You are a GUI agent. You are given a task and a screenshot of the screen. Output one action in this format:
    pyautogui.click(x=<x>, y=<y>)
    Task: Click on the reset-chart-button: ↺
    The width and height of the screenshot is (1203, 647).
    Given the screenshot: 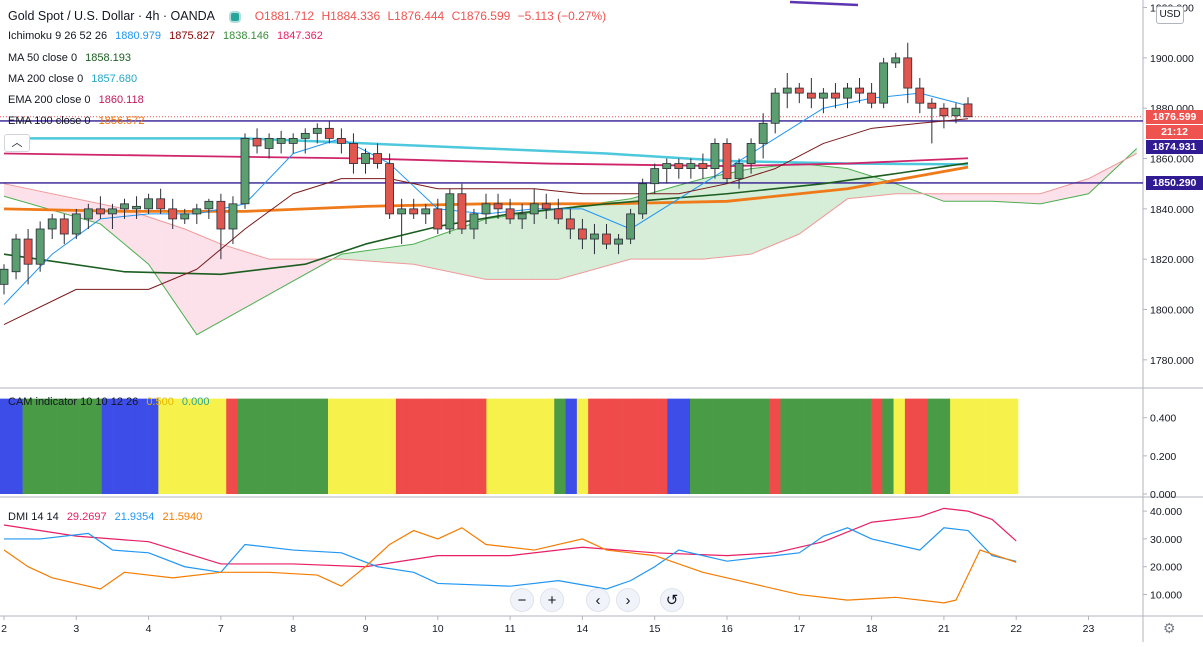 What is the action you would take?
    pyautogui.click(x=672, y=600)
    